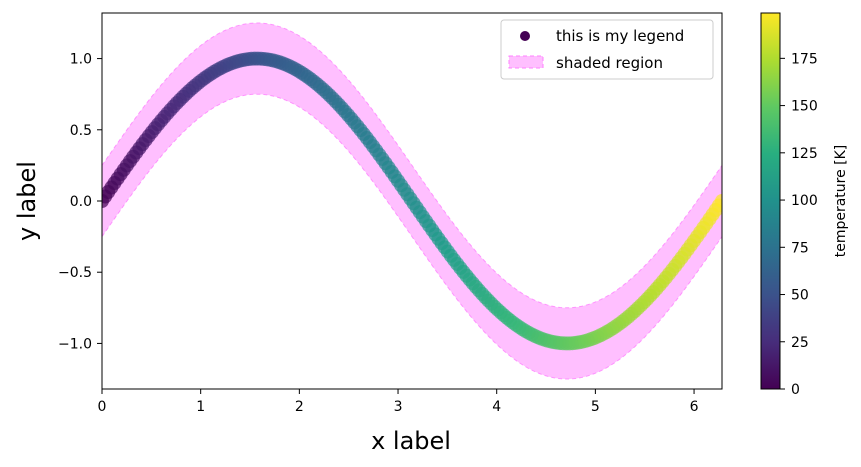  Describe the element at coordinates (75, 273) in the screenshot. I see `y-tick-label: −0.5` at that location.